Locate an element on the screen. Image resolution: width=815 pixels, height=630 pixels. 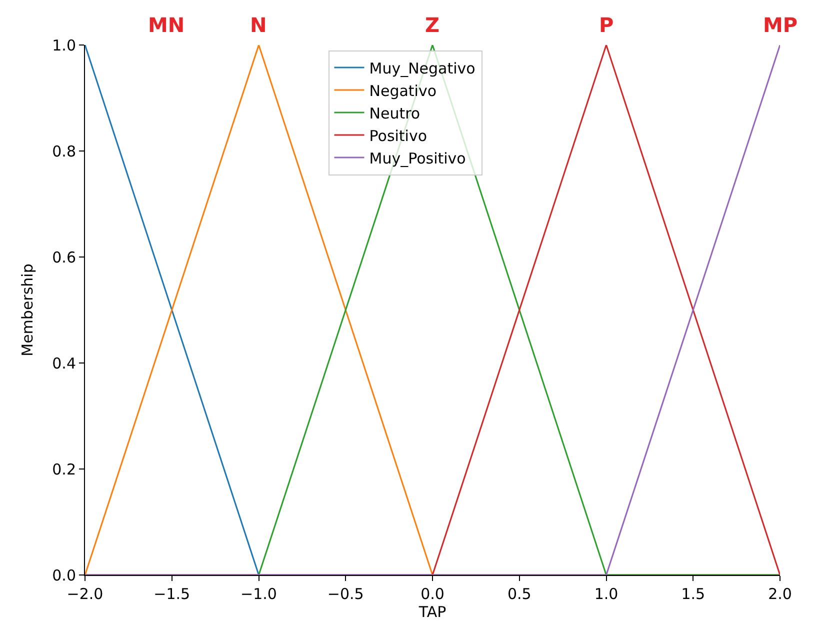
annotation: Z is located at coordinates (432, 25).